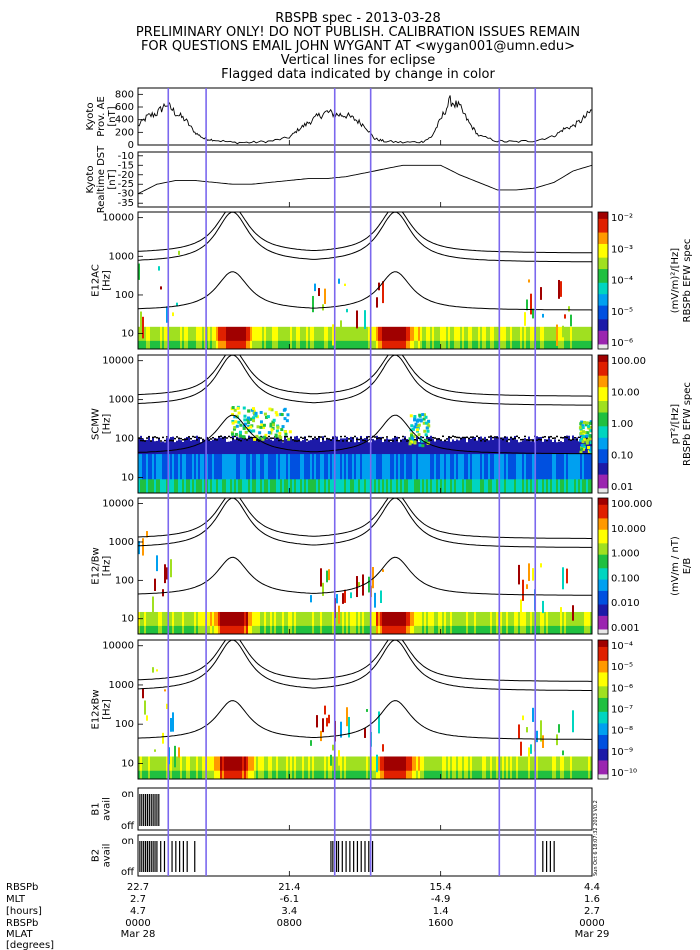 The image size is (700, 950). What do you see at coordinates (622, 424) in the screenshot?
I see `colorbar-tick-label: 1.00` at bounding box center [622, 424].